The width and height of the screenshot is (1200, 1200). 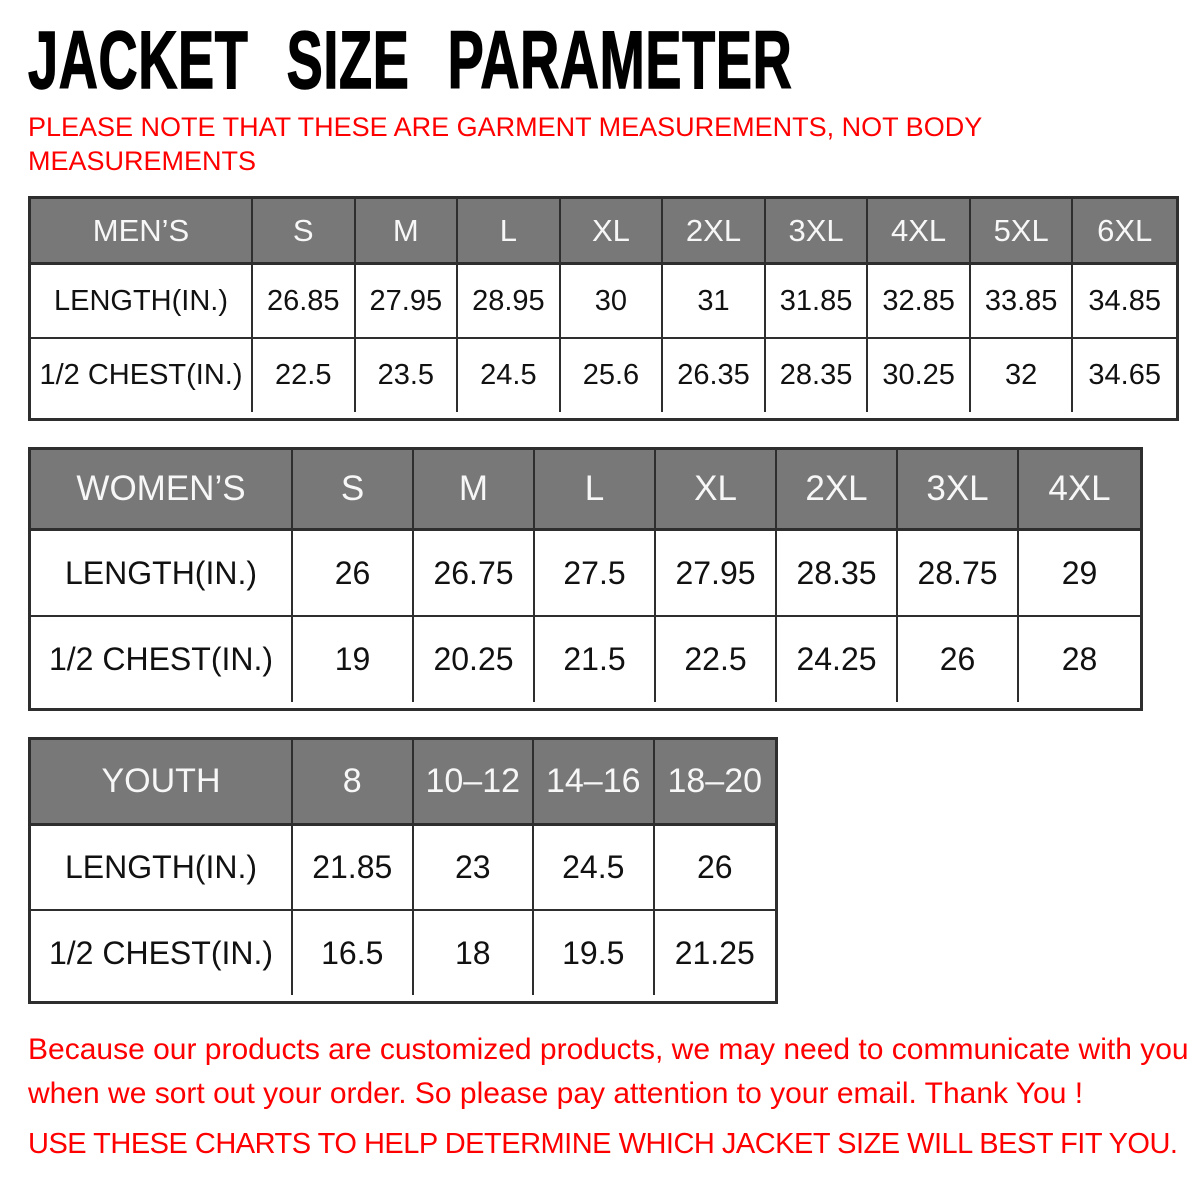 I want to click on womens-length-s: 26, so click(x=353, y=574).